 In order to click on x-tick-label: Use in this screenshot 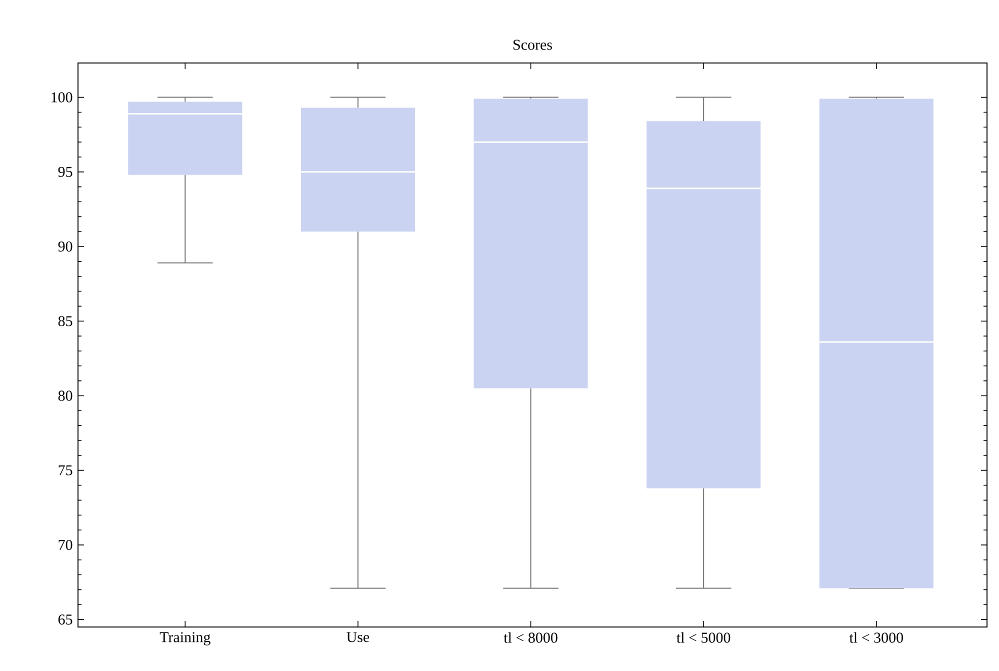, I will do `click(358, 637)`.